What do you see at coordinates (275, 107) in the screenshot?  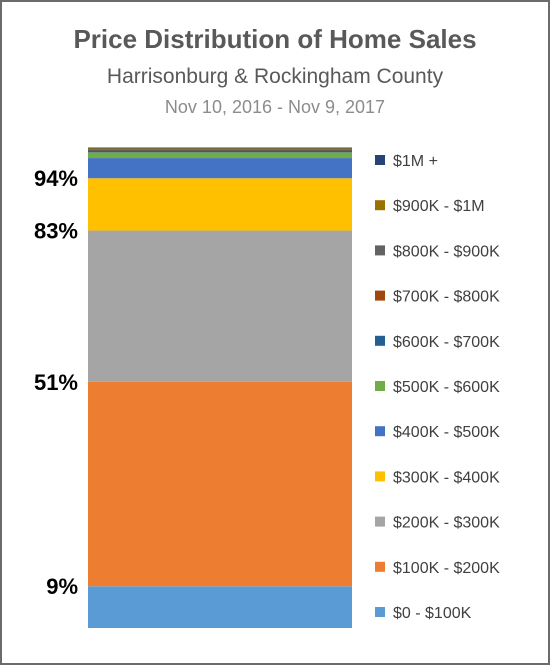 I see `chart-date-range: Nov 10, 2016 - Nov 9, 2017` at bounding box center [275, 107].